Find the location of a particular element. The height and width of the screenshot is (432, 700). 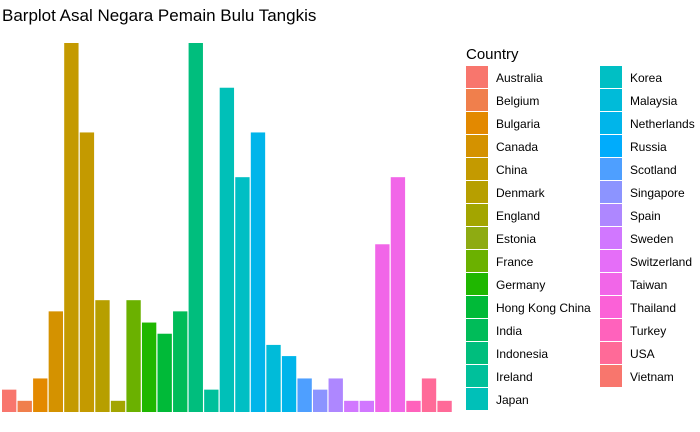

legend-entry: Sweden is located at coordinates (636, 238).